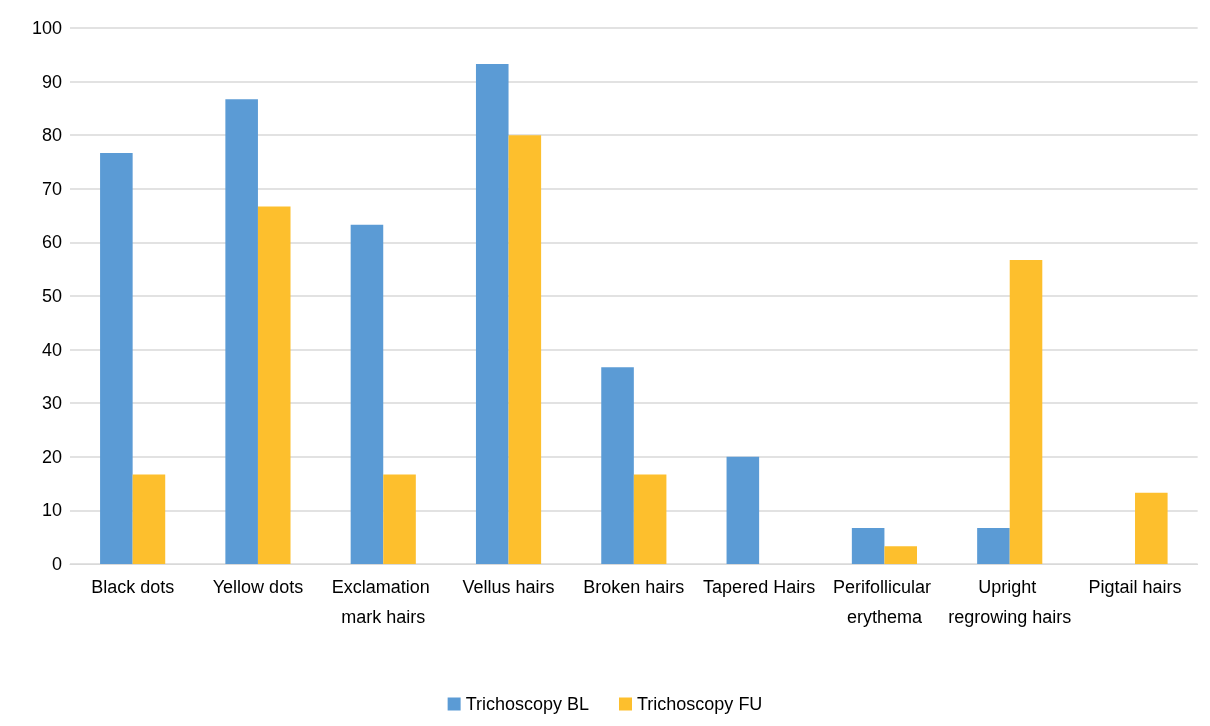 This screenshot has width=1210, height=726. I want to click on x-tick-label: Yellow dots, so click(258, 587).